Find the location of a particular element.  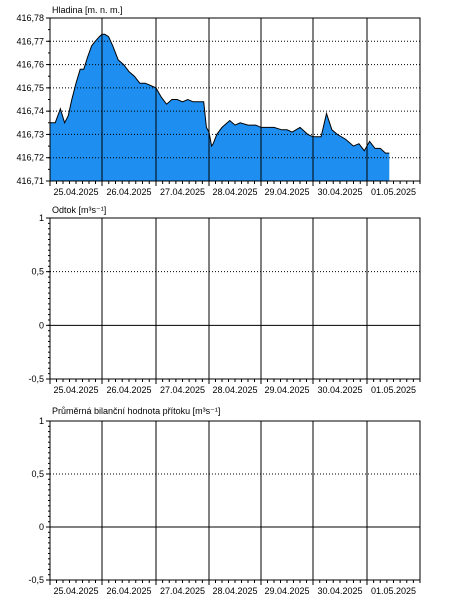

y-tick-label: 416,76 is located at coordinates (30, 65).